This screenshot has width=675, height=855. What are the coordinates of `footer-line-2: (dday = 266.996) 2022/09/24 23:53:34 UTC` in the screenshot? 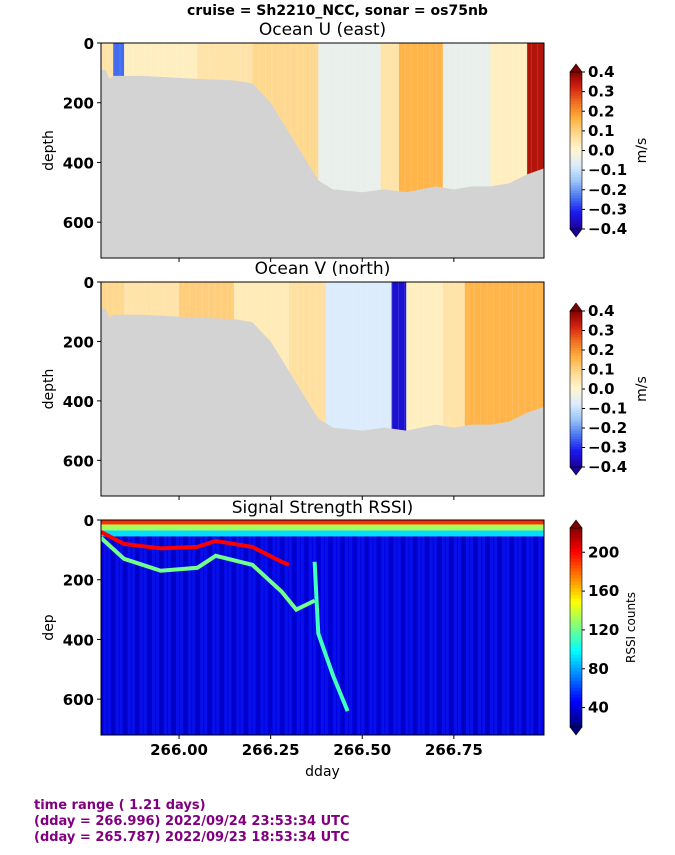 It's located at (192, 821).